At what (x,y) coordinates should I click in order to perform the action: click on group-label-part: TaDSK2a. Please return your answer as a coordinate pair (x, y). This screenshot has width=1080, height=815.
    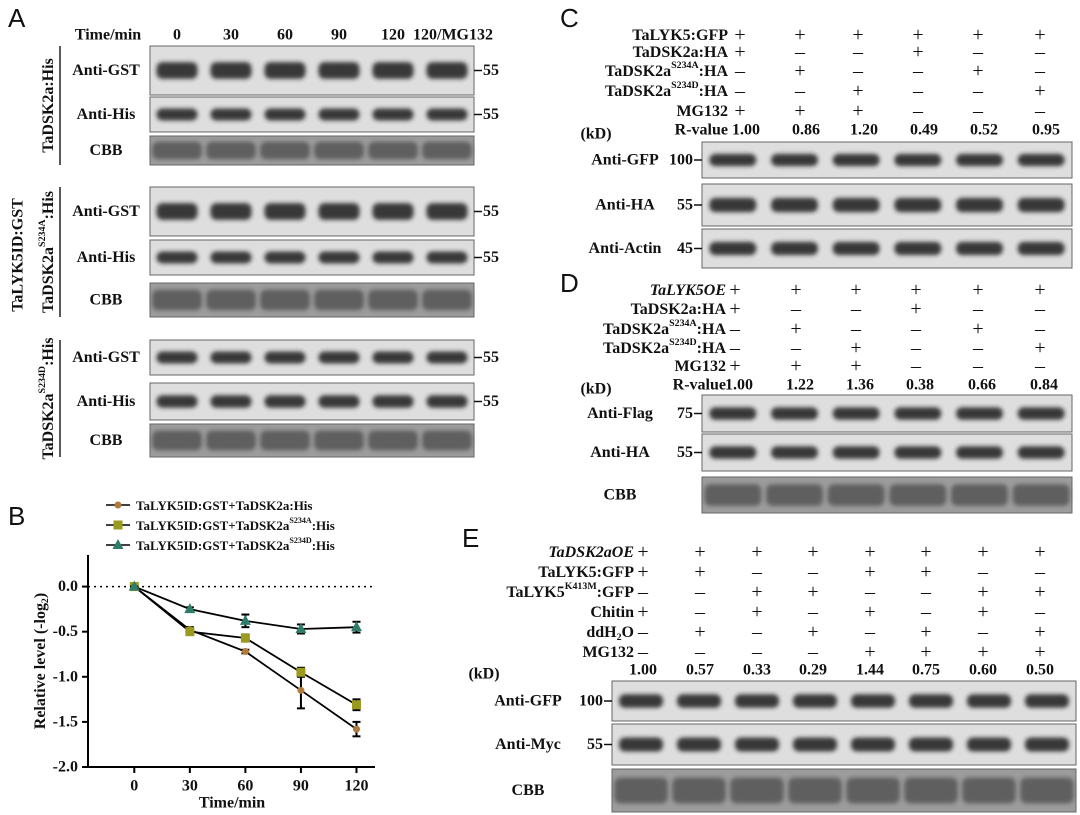
    Looking at the image, I should click on (48, 426).